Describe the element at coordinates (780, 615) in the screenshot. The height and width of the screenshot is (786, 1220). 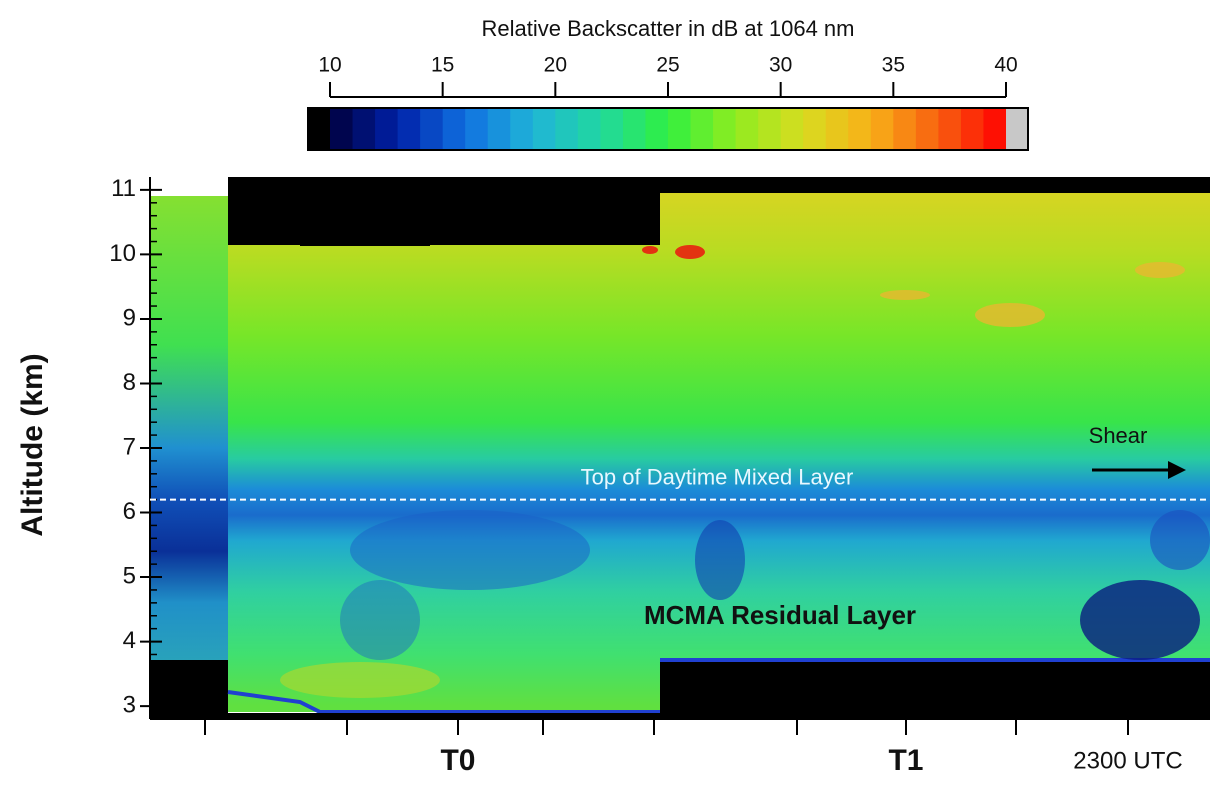
I see `annotation: MCMA Residual Layer` at that location.